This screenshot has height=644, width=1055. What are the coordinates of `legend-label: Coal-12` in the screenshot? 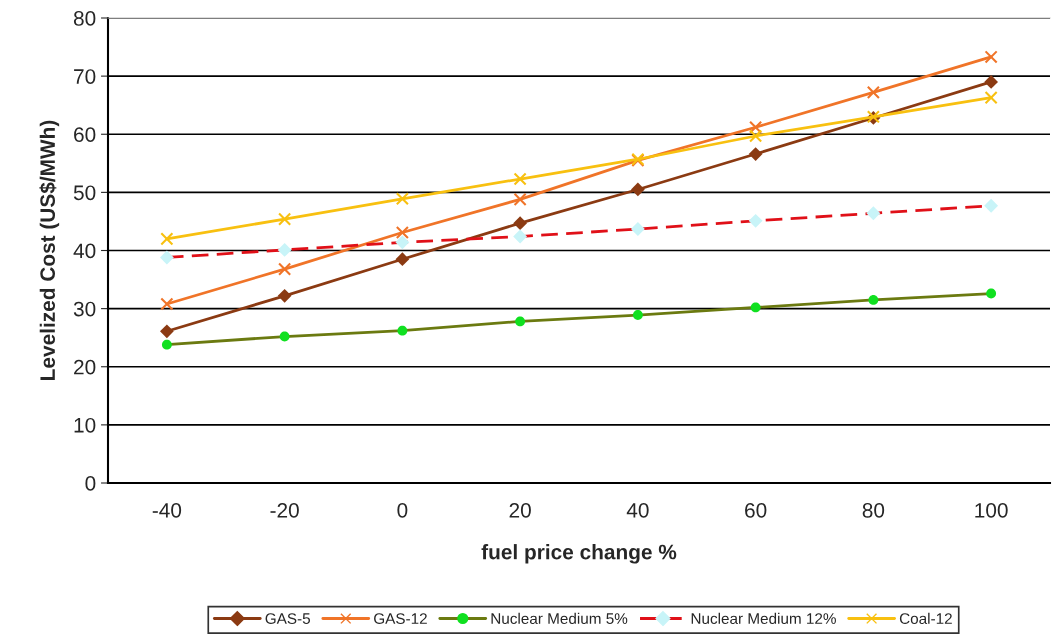 It's located at (925, 618).